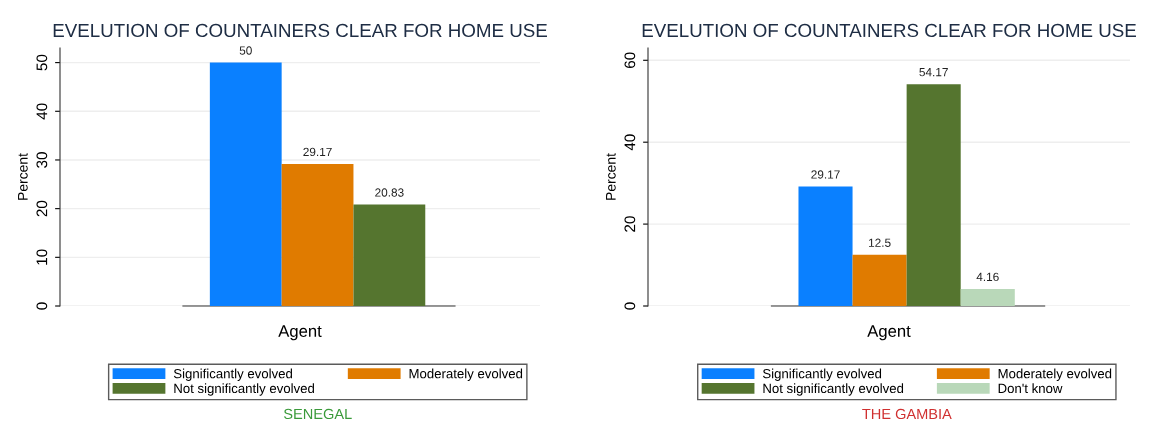 Image resolution: width=1161 pixels, height=428 pixels. What do you see at coordinates (42, 62) in the screenshot?
I see `y-tick-label: 50` at bounding box center [42, 62].